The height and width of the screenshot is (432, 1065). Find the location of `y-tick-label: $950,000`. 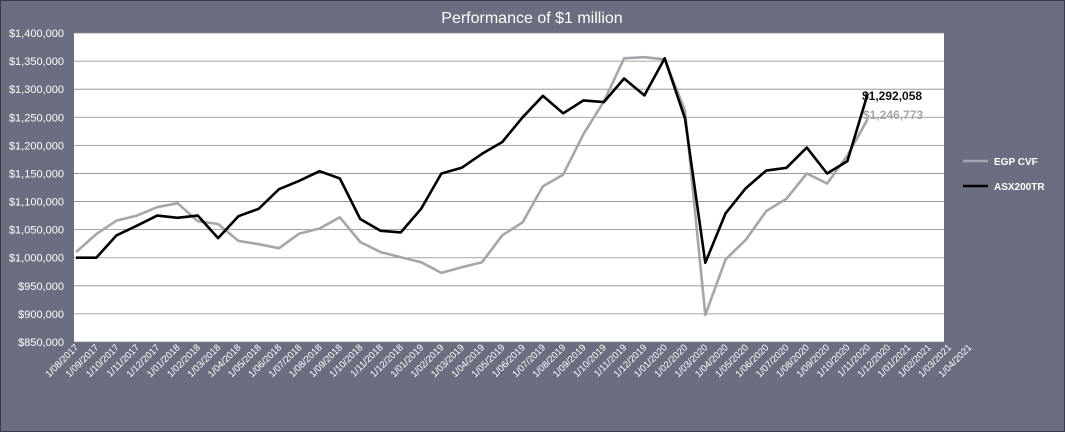

y-tick-label: $950,000 is located at coordinates (41, 287).